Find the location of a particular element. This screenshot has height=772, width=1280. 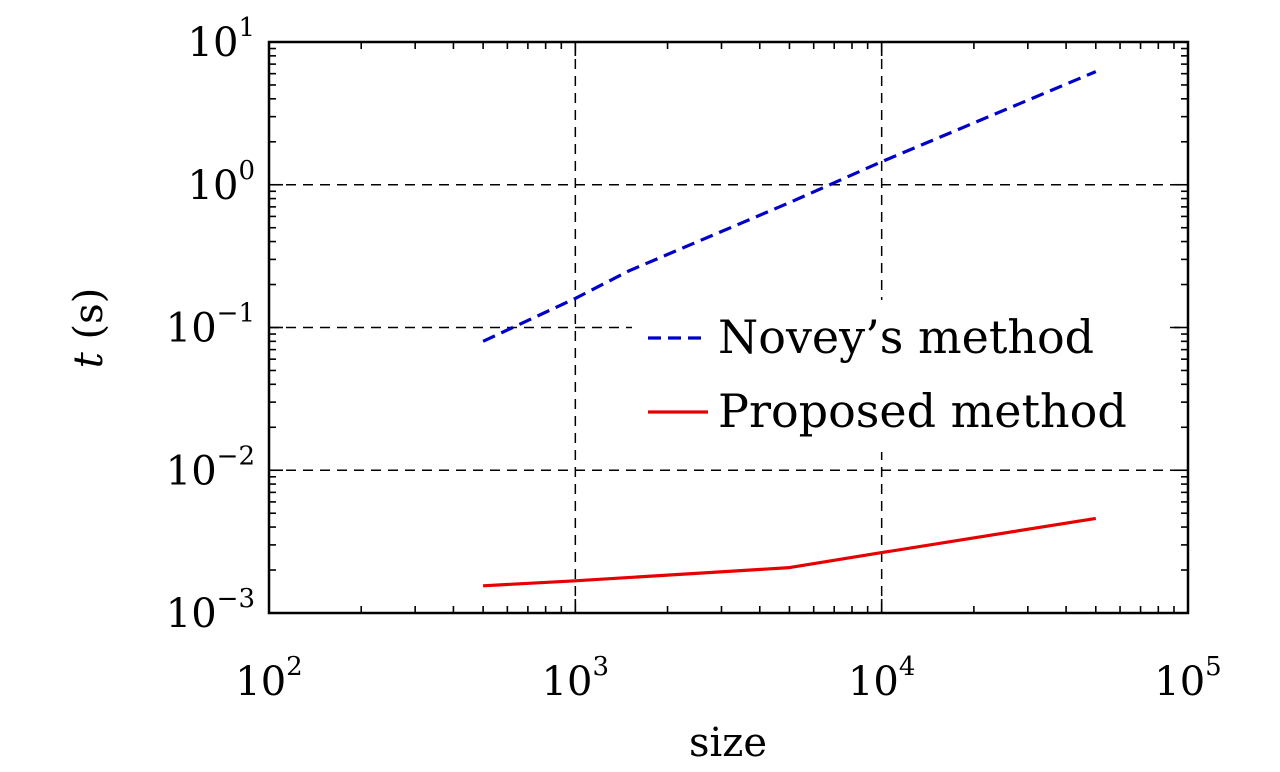

x-tick-label: 10⁵ is located at coordinates (1187, 678).